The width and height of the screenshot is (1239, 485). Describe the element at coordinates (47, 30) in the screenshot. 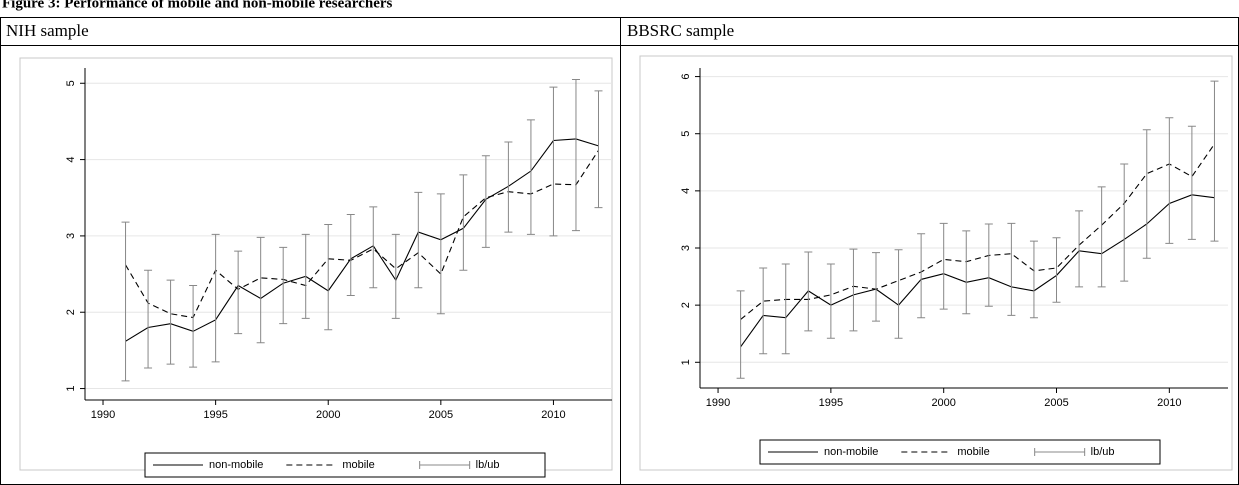

I see `table-header: NIH sample` at that location.